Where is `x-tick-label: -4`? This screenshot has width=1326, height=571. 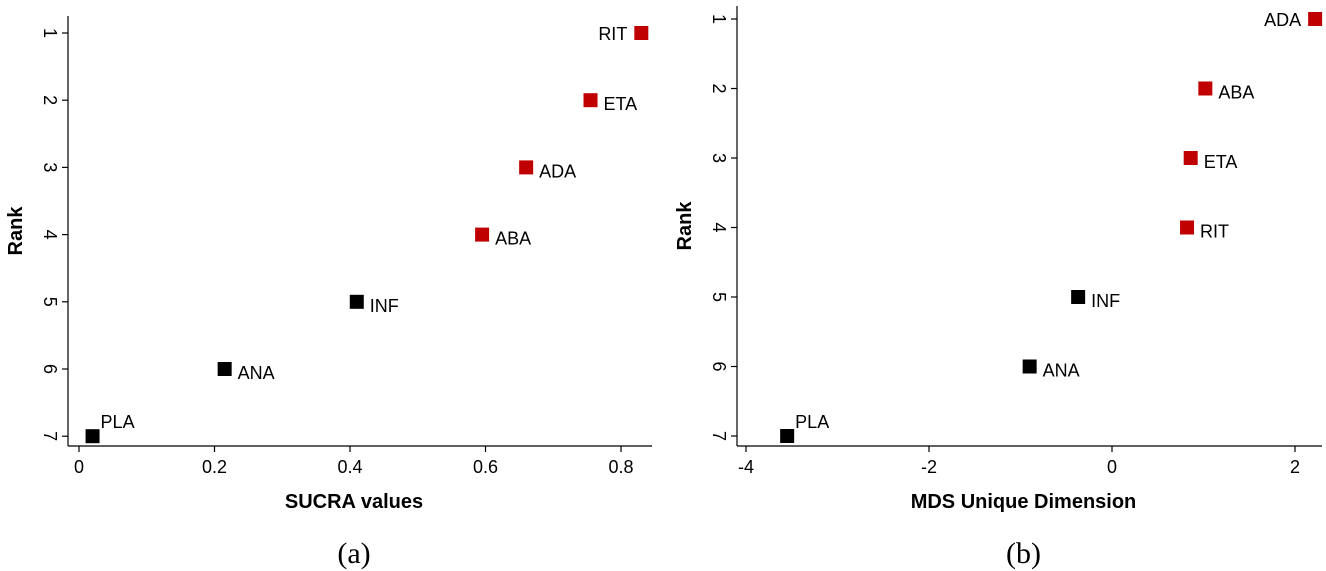 x-tick-label: -4 is located at coordinates (746, 467).